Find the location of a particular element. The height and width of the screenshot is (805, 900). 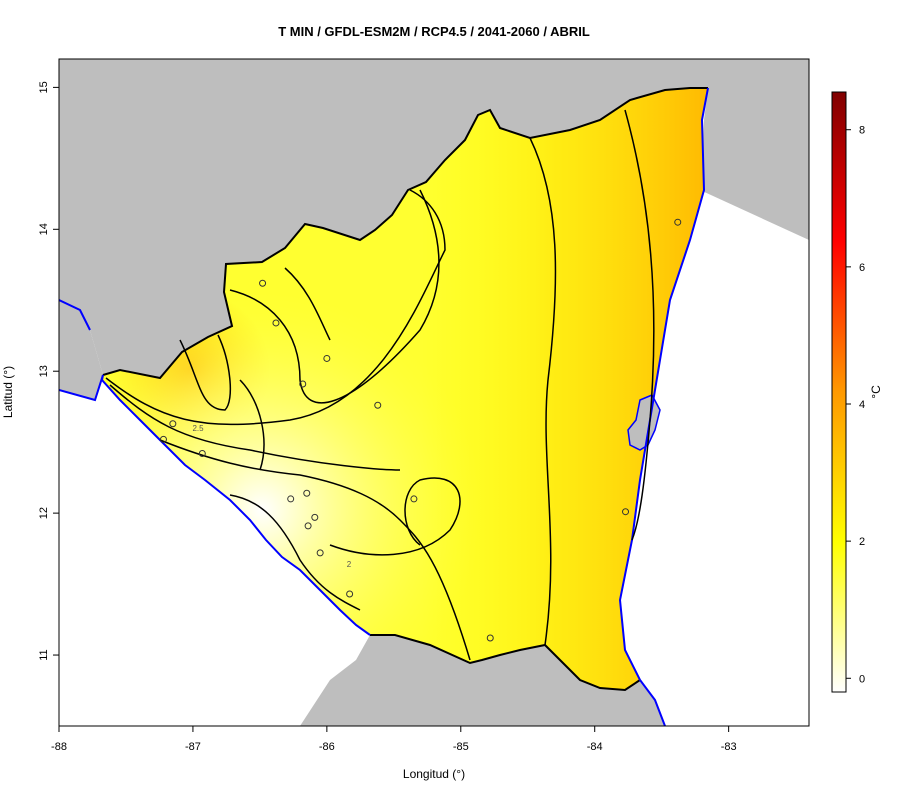

pacific-coast is located at coordinates (215, 467).